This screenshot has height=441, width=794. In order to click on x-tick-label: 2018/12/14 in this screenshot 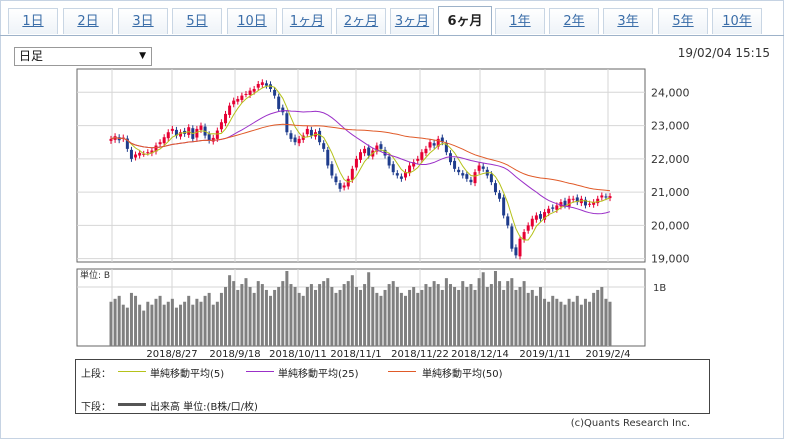, I will do `click(480, 354)`.